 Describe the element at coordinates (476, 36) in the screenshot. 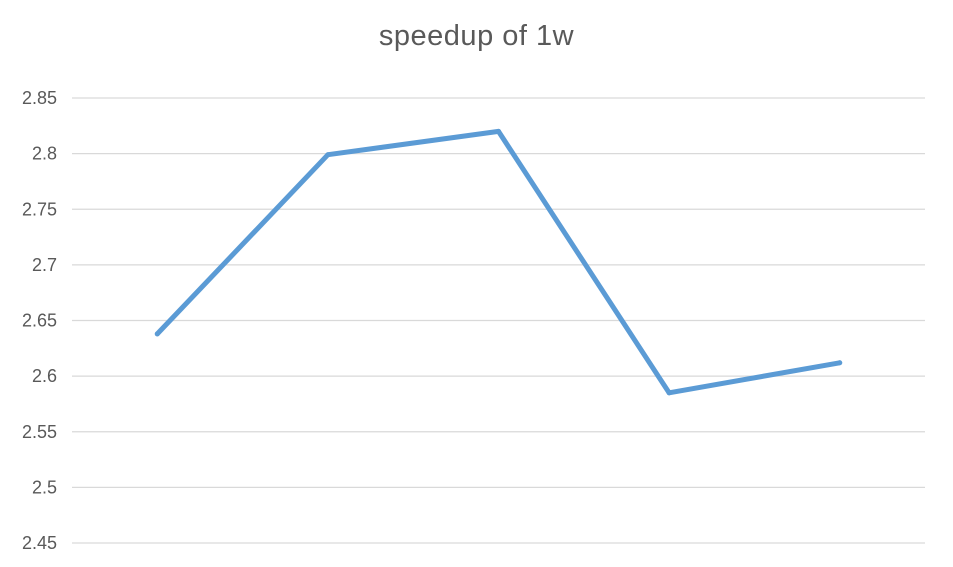

I see `chart-title: speedup of 1w` at that location.